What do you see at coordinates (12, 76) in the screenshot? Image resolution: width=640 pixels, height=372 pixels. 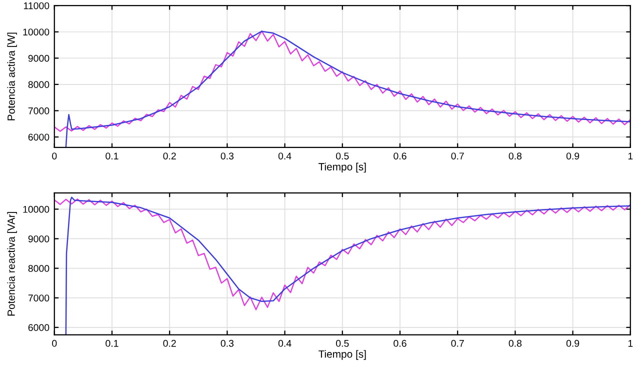 I see `y-axis-title: Potencia activa [W]` at bounding box center [12, 76].